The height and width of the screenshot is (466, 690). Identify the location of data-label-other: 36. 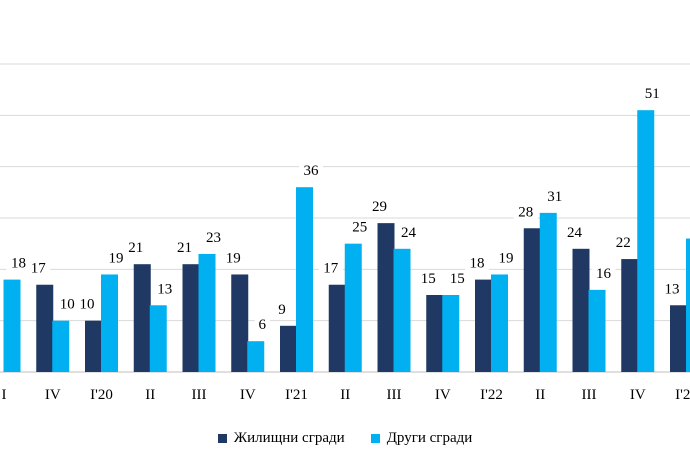
(312, 171).